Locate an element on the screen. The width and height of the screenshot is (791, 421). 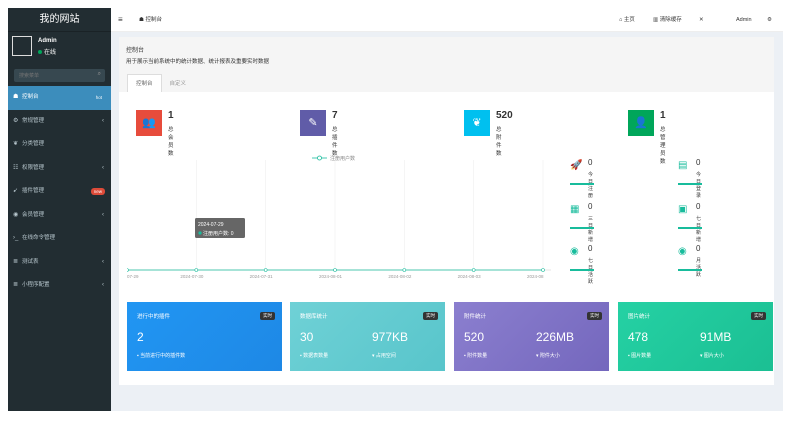
panel-title: 控制台 is located at coordinates (135, 51).